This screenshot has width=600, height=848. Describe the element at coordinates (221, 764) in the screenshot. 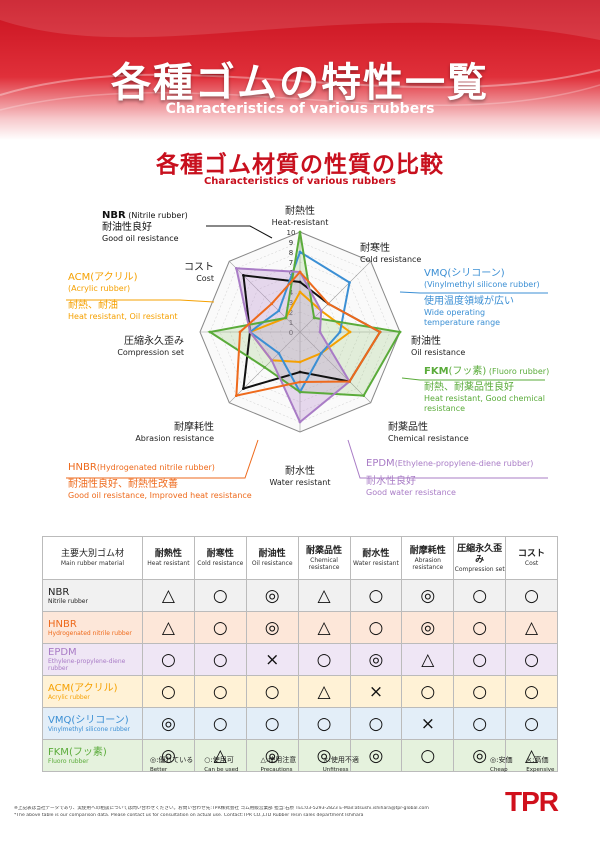

I see `legend-item: ○:使用可 Can be used` at that location.